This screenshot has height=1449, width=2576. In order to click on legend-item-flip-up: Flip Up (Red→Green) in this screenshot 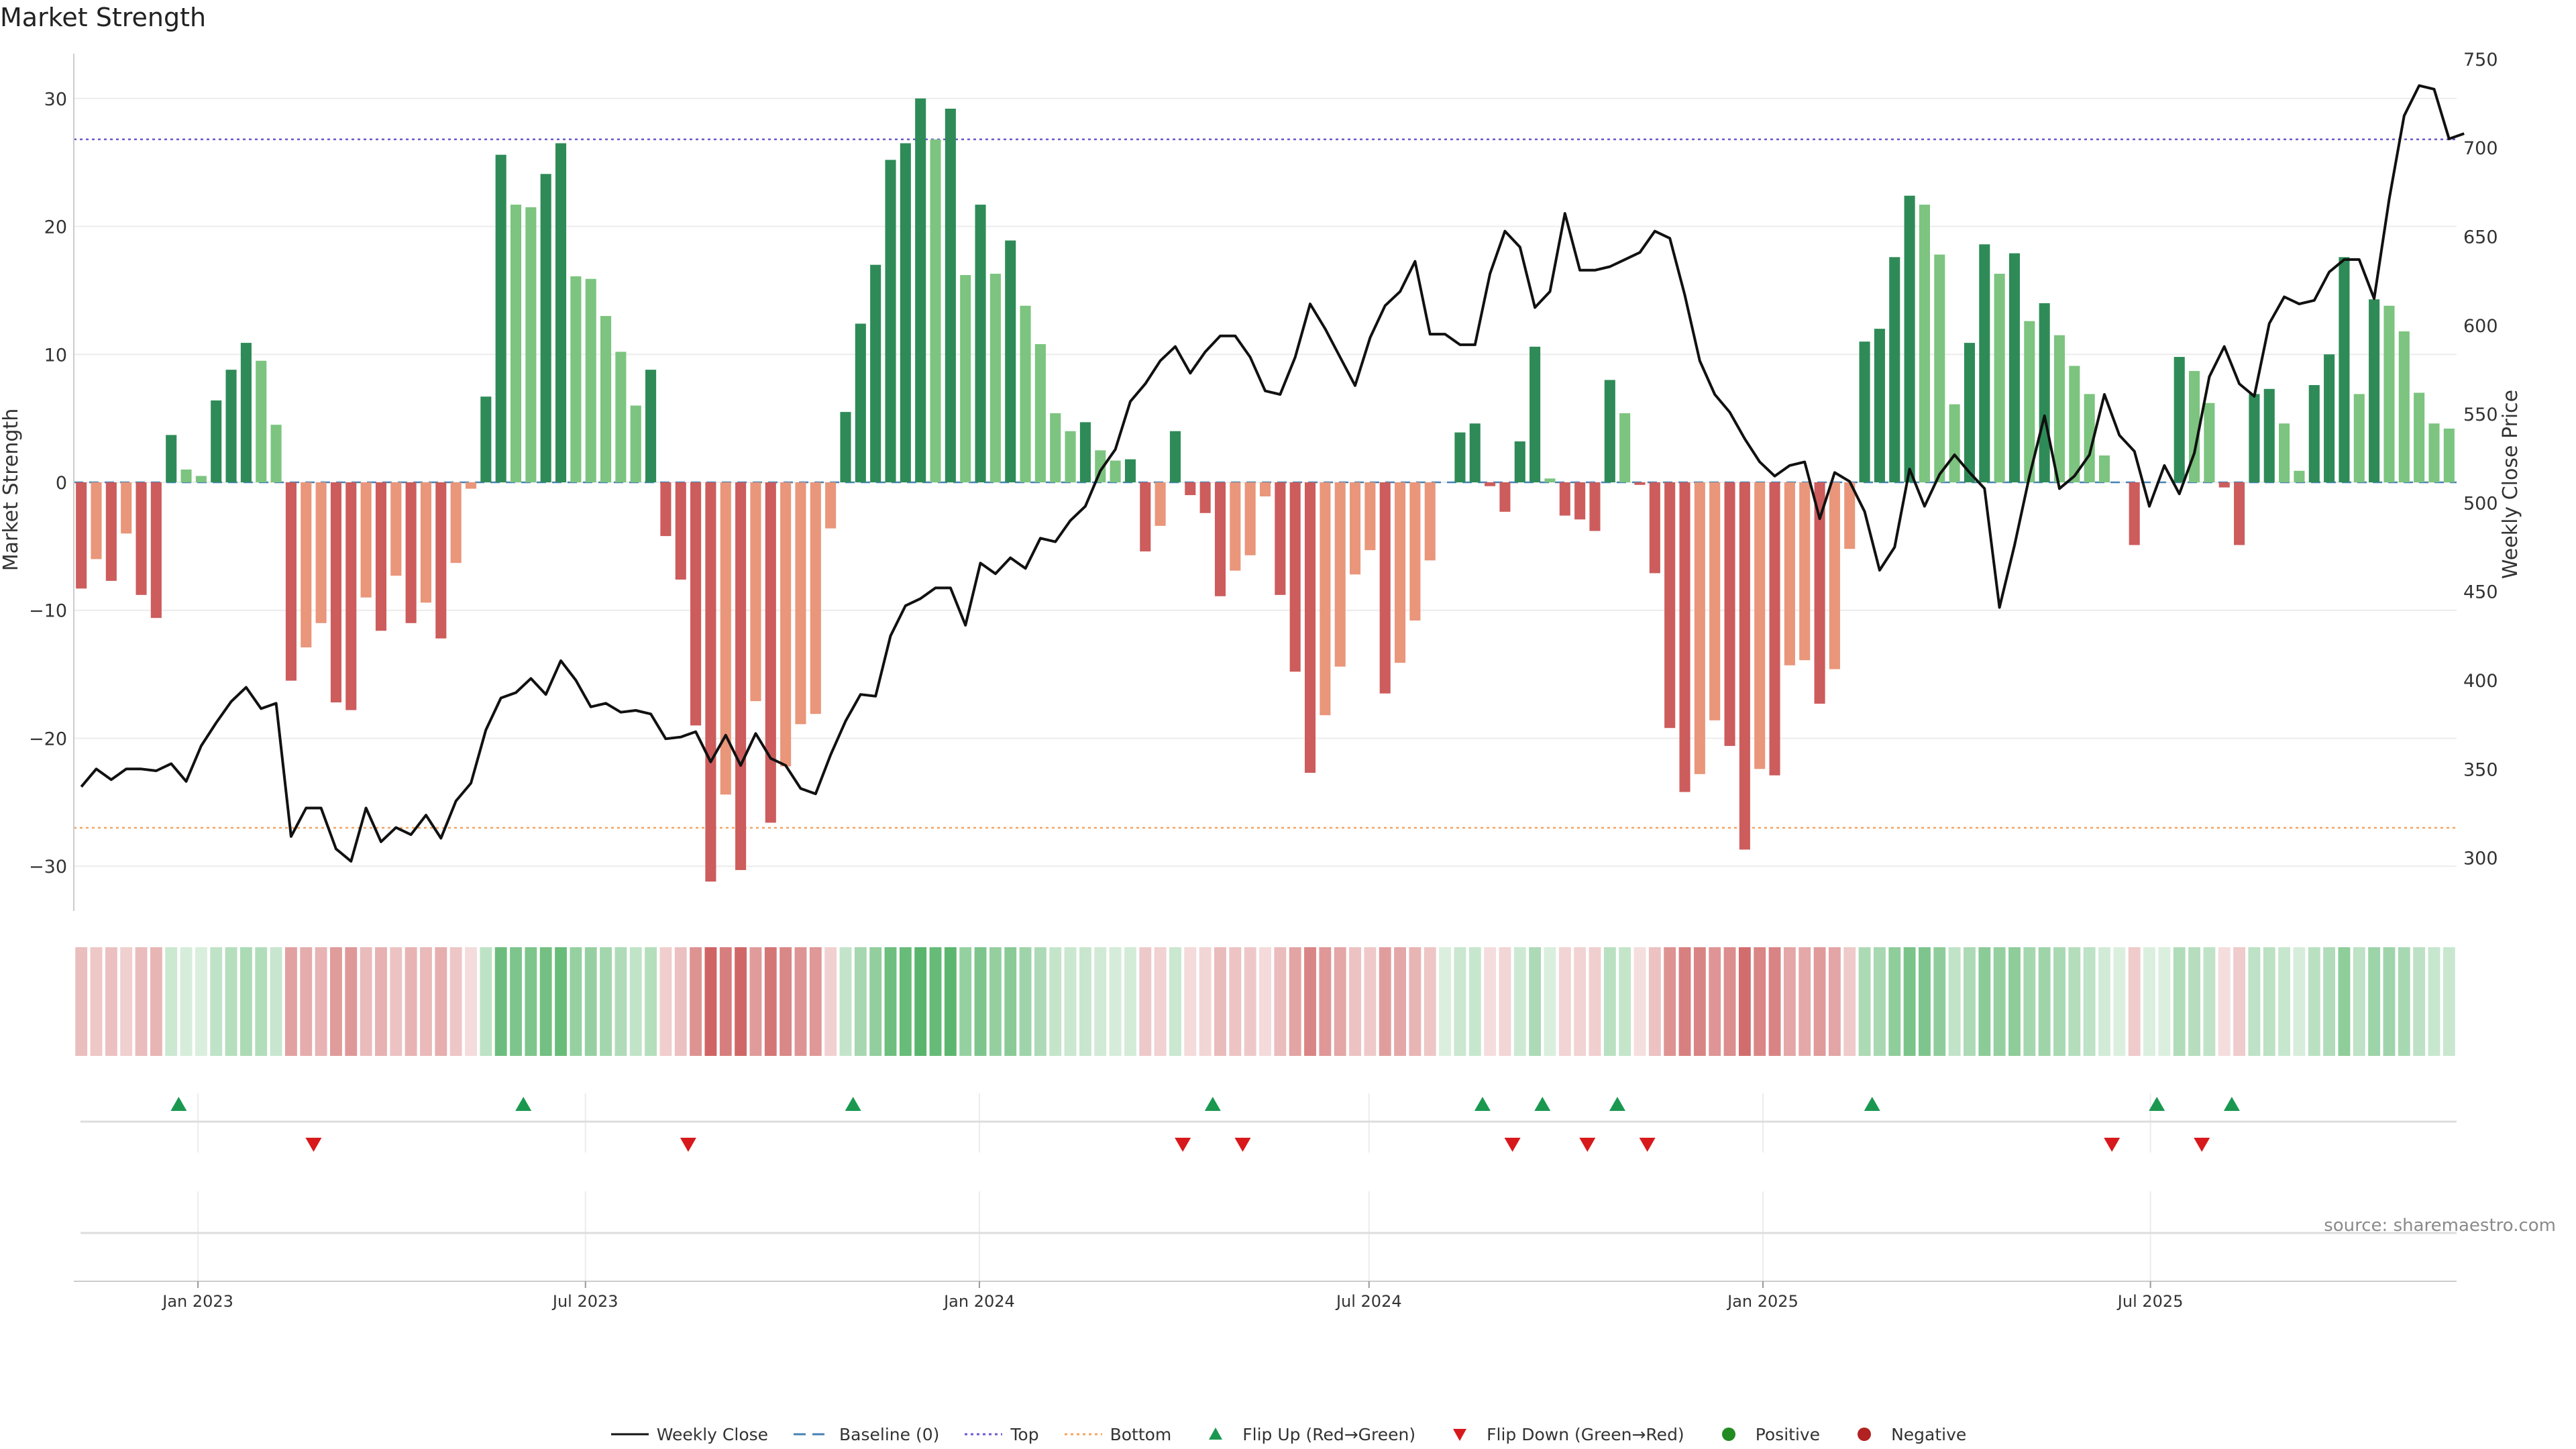, I will do `click(1305, 1434)`.